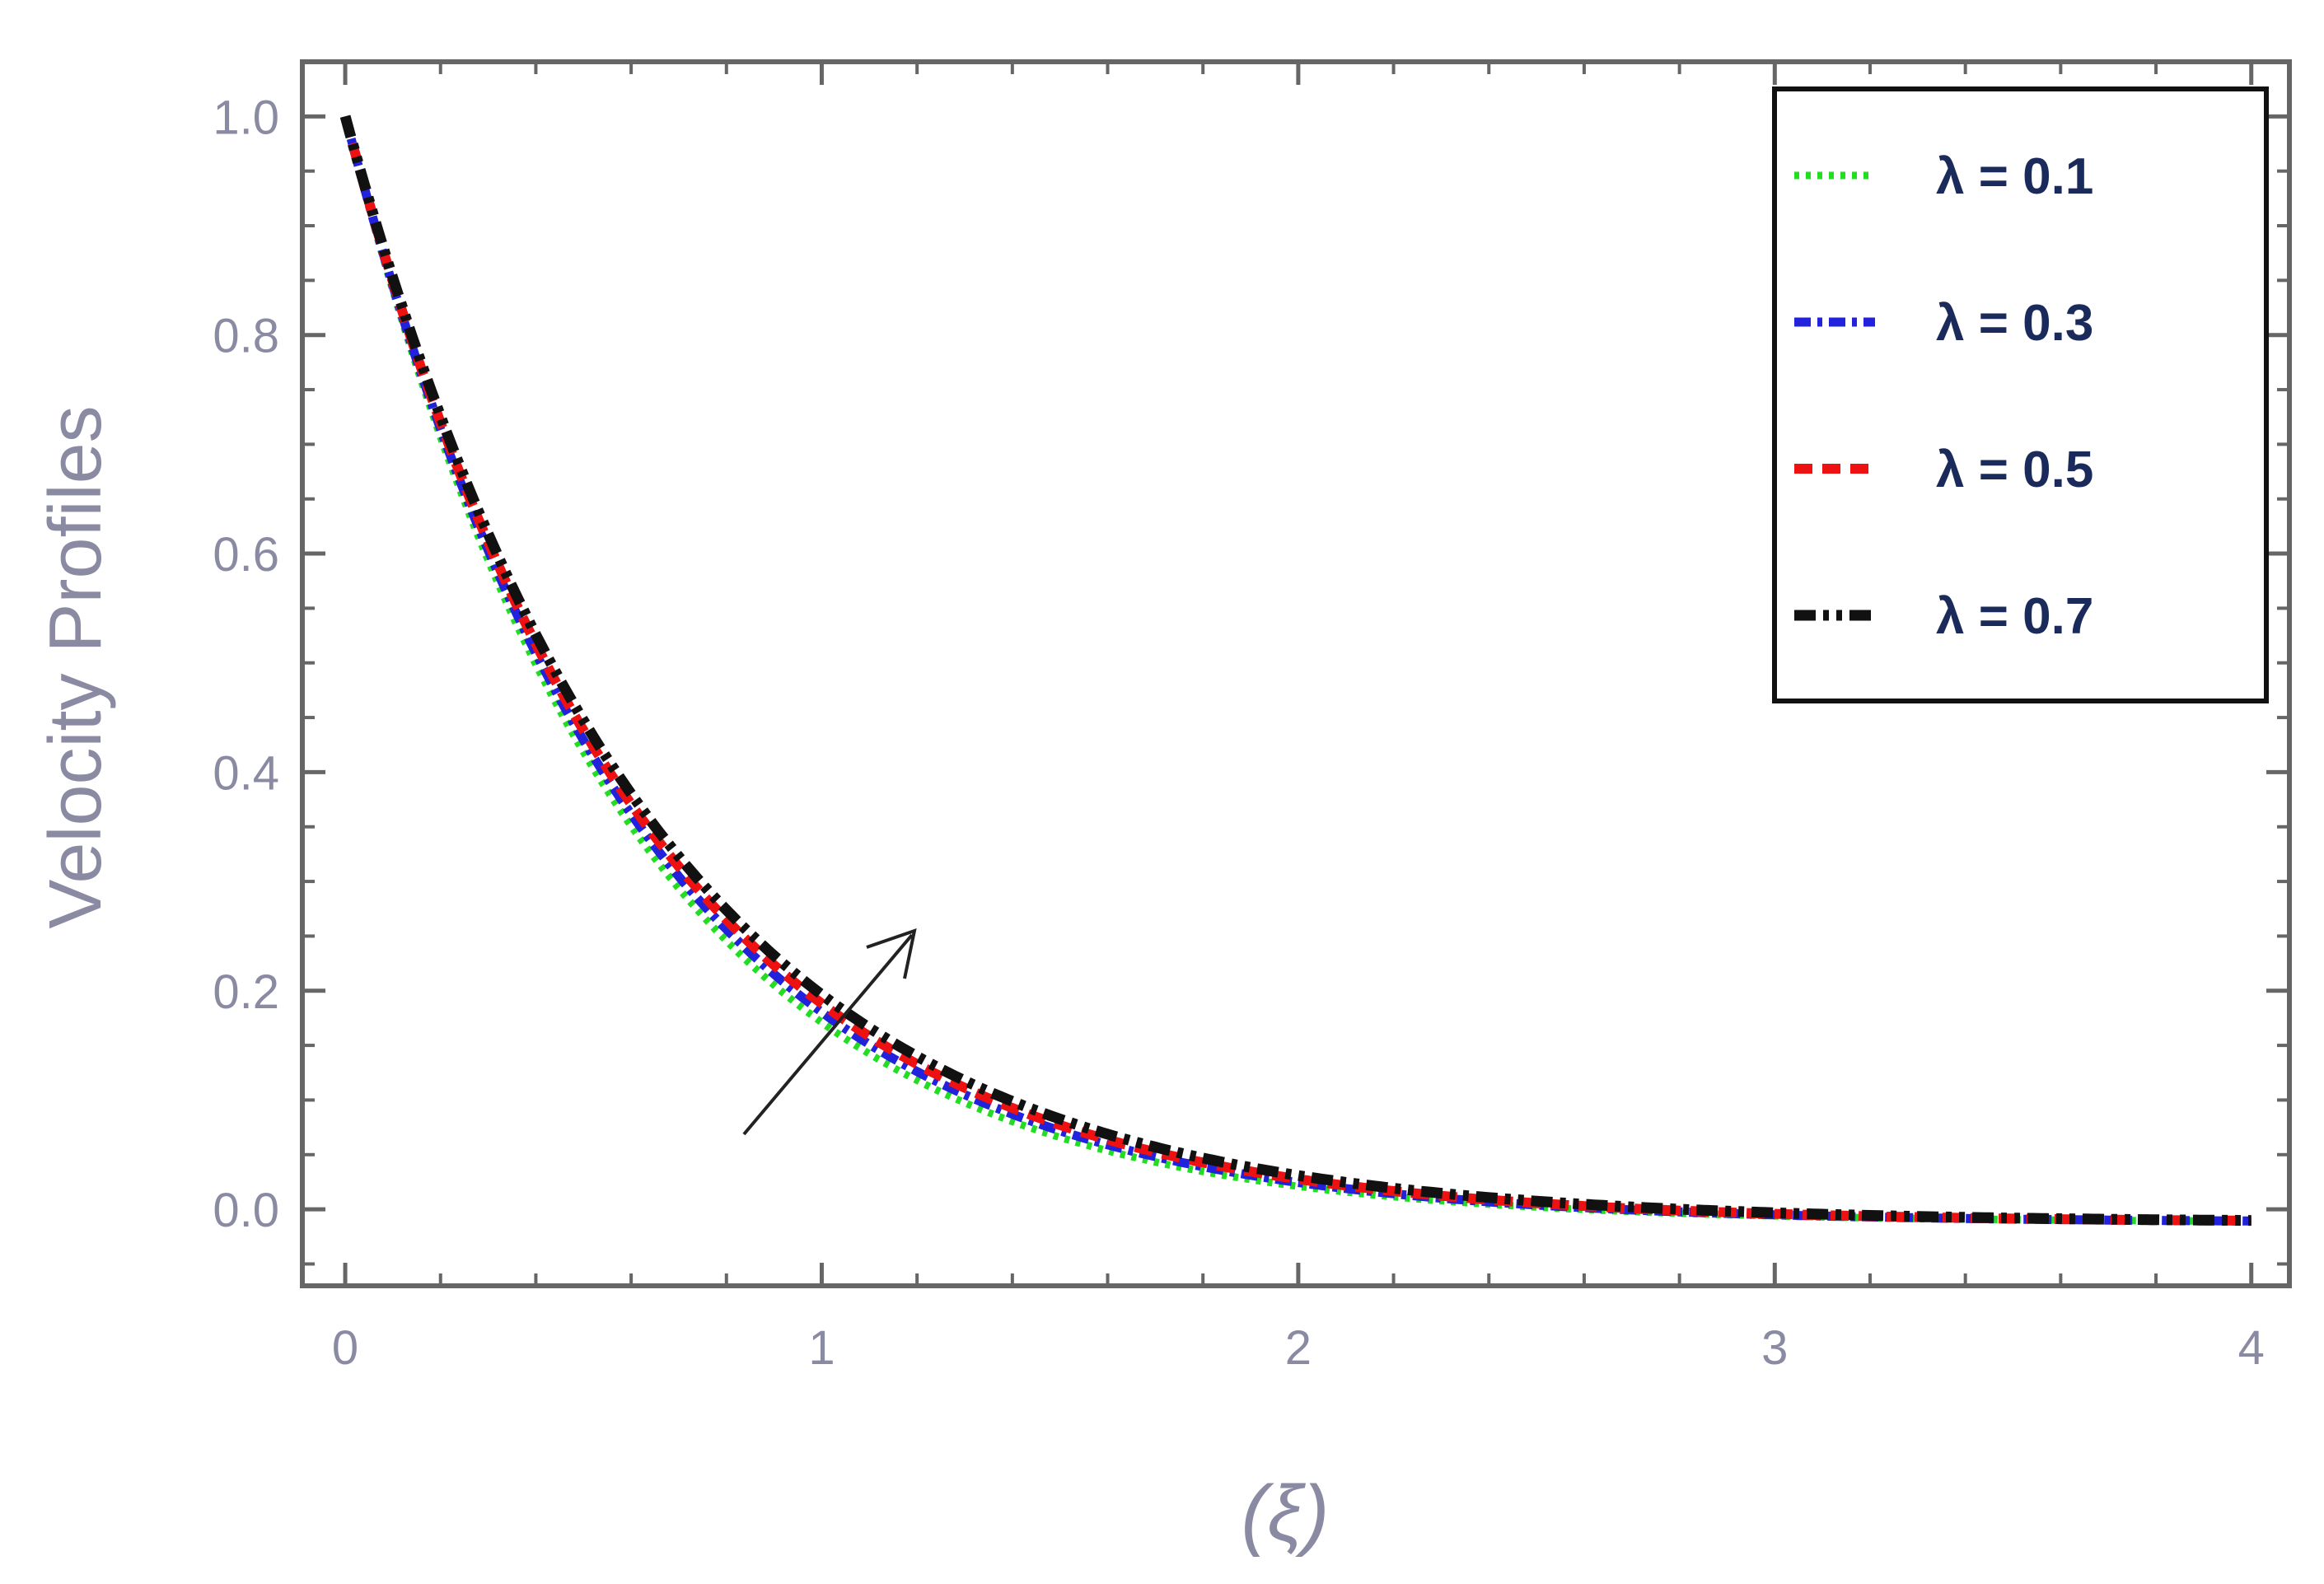  Describe the element at coordinates (246, 773) in the screenshot. I see `y-tick-label: 0.4` at that location.